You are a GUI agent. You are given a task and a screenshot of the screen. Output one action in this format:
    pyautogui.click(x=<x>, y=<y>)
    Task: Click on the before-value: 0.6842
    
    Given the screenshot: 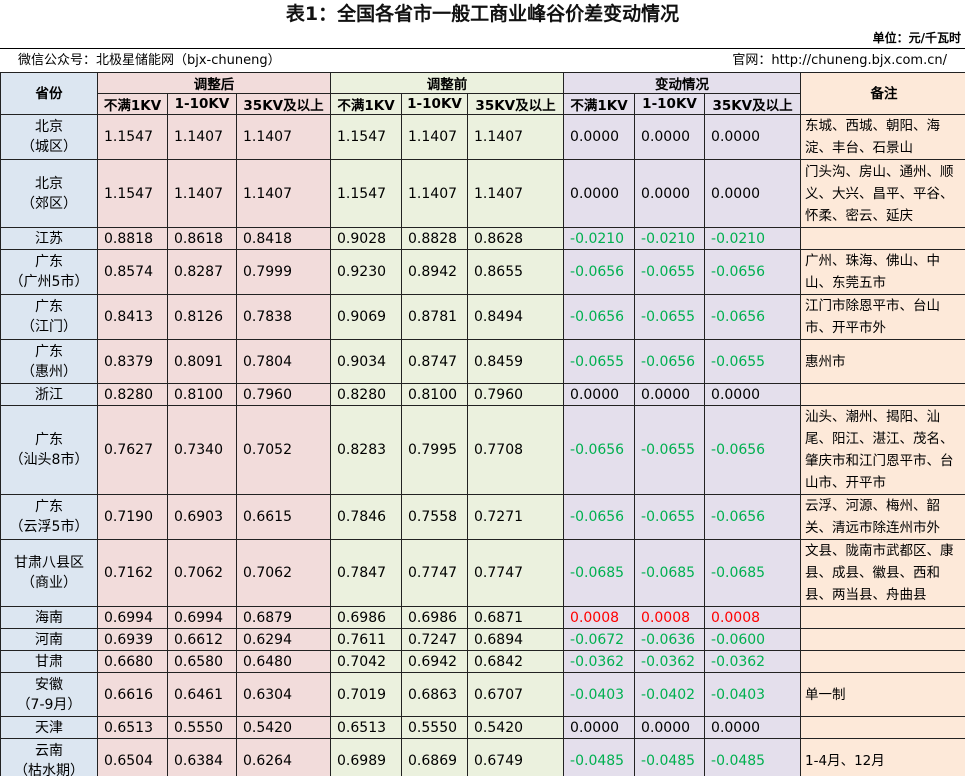 What is the action you would take?
    pyautogui.click(x=516, y=661)
    